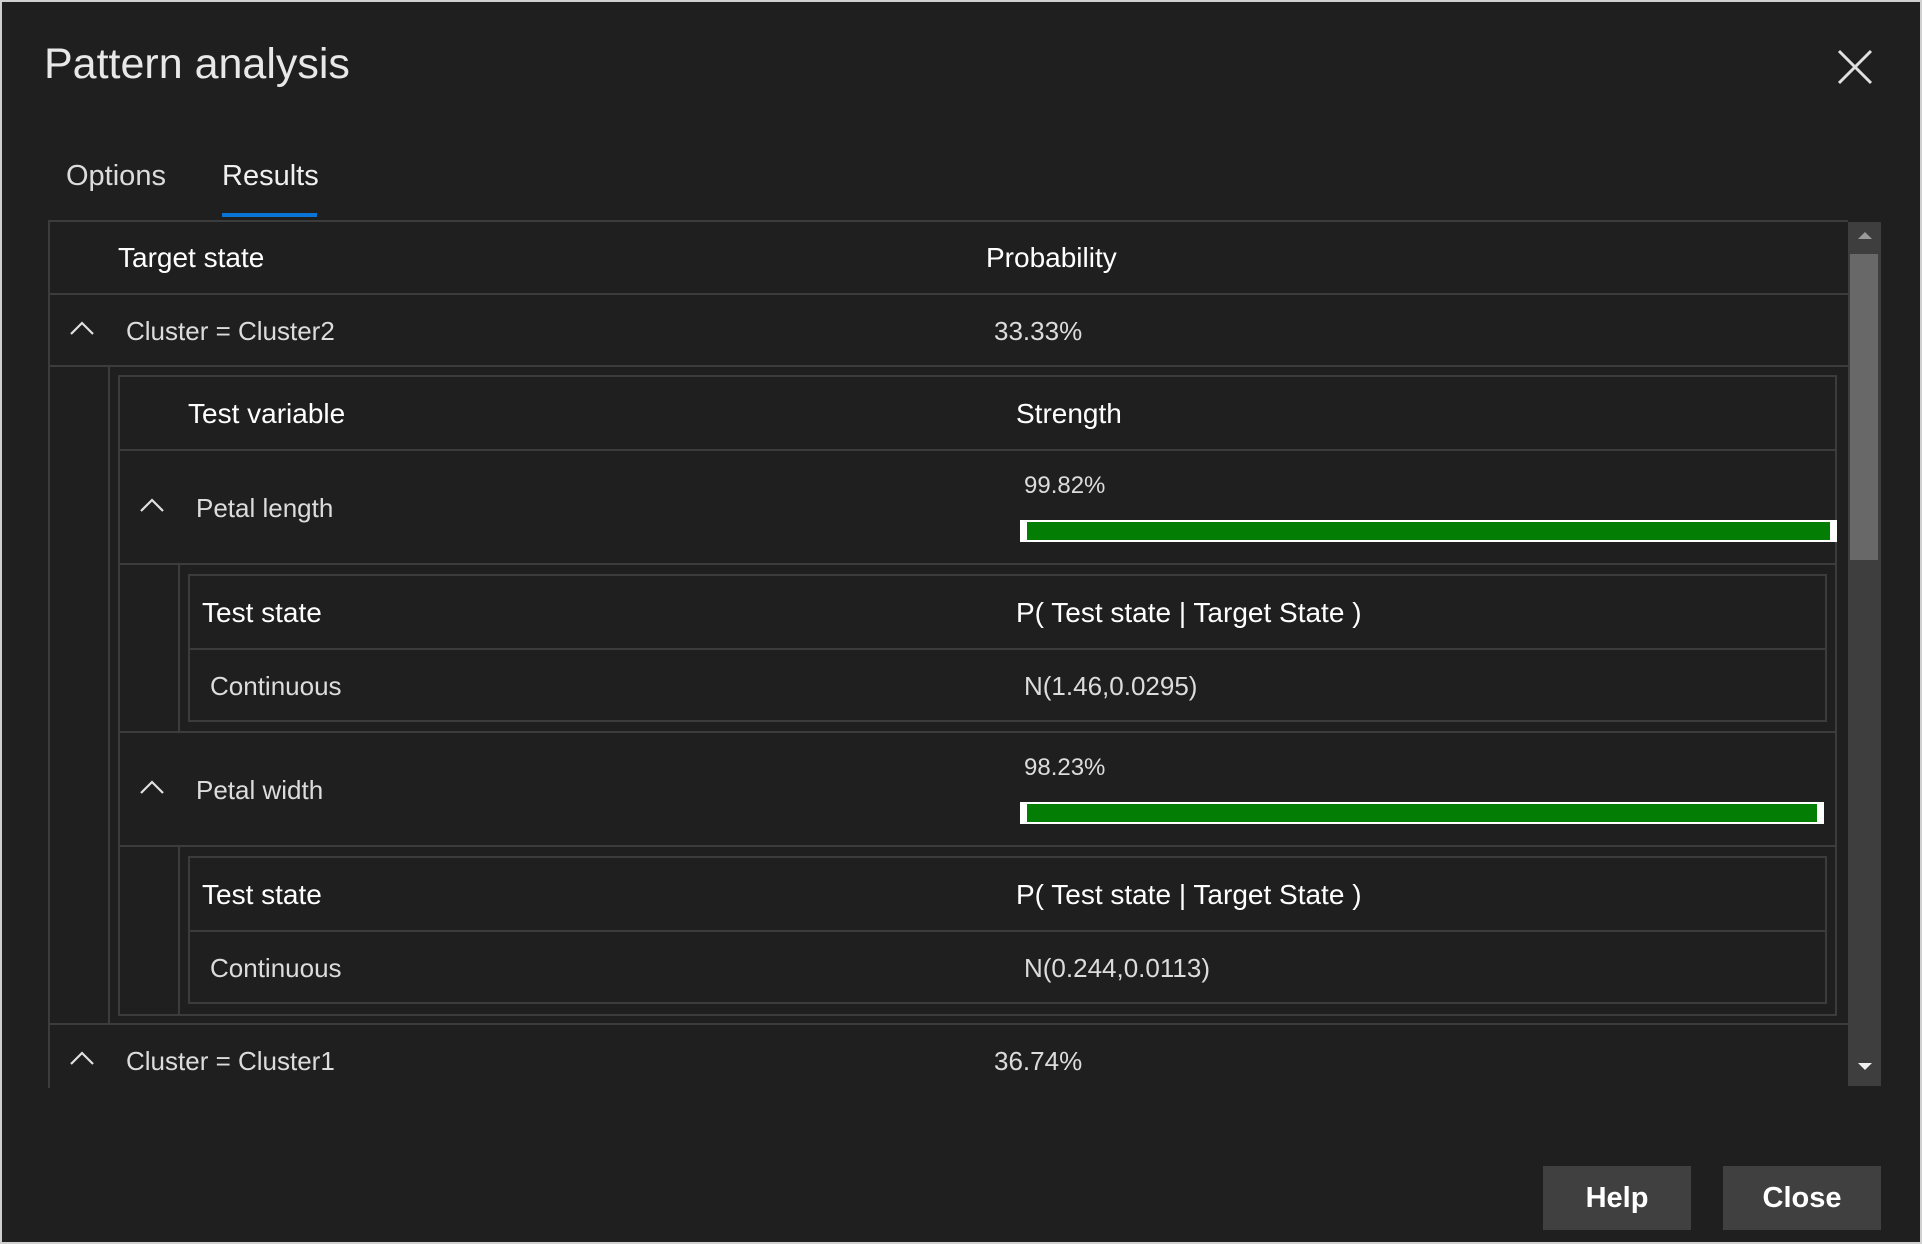  What do you see at coordinates (1051, 257) in the screenshot?
I see `header-probability: Probability` at bounding box center [1051, 257].